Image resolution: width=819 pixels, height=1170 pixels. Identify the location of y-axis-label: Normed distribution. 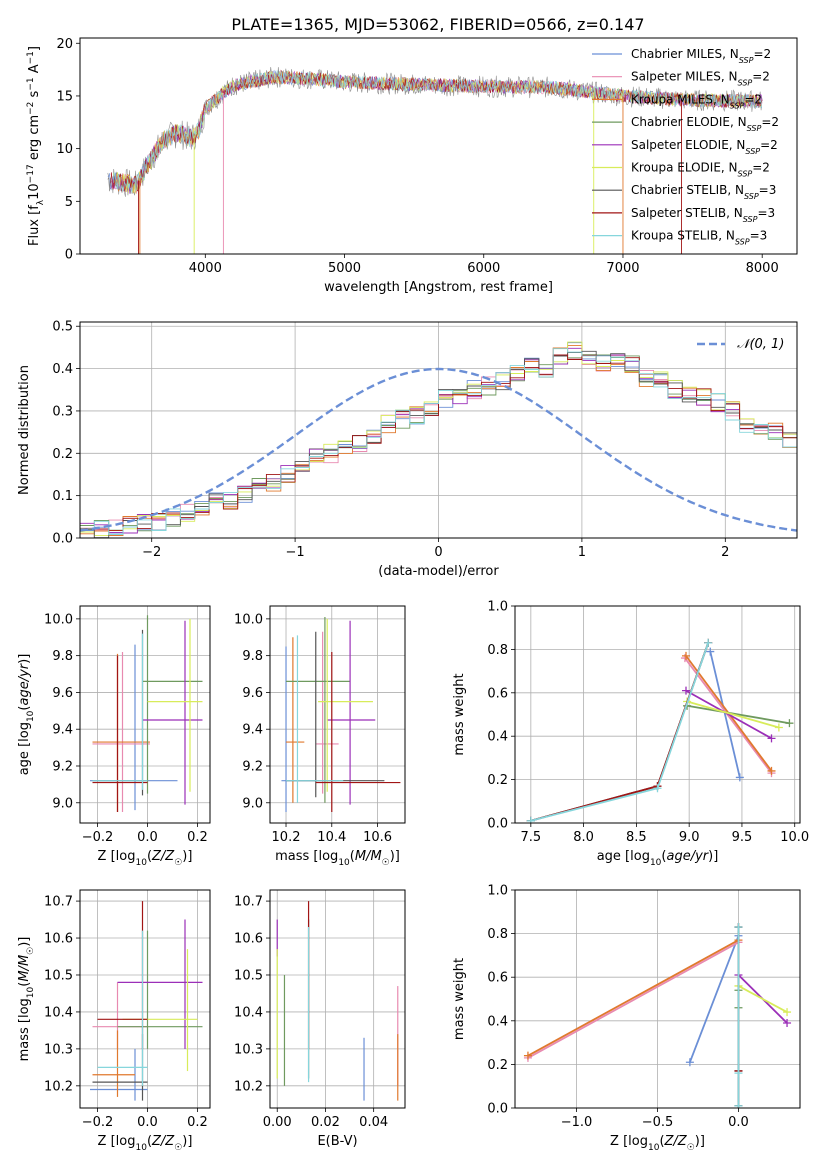
(24, 430).